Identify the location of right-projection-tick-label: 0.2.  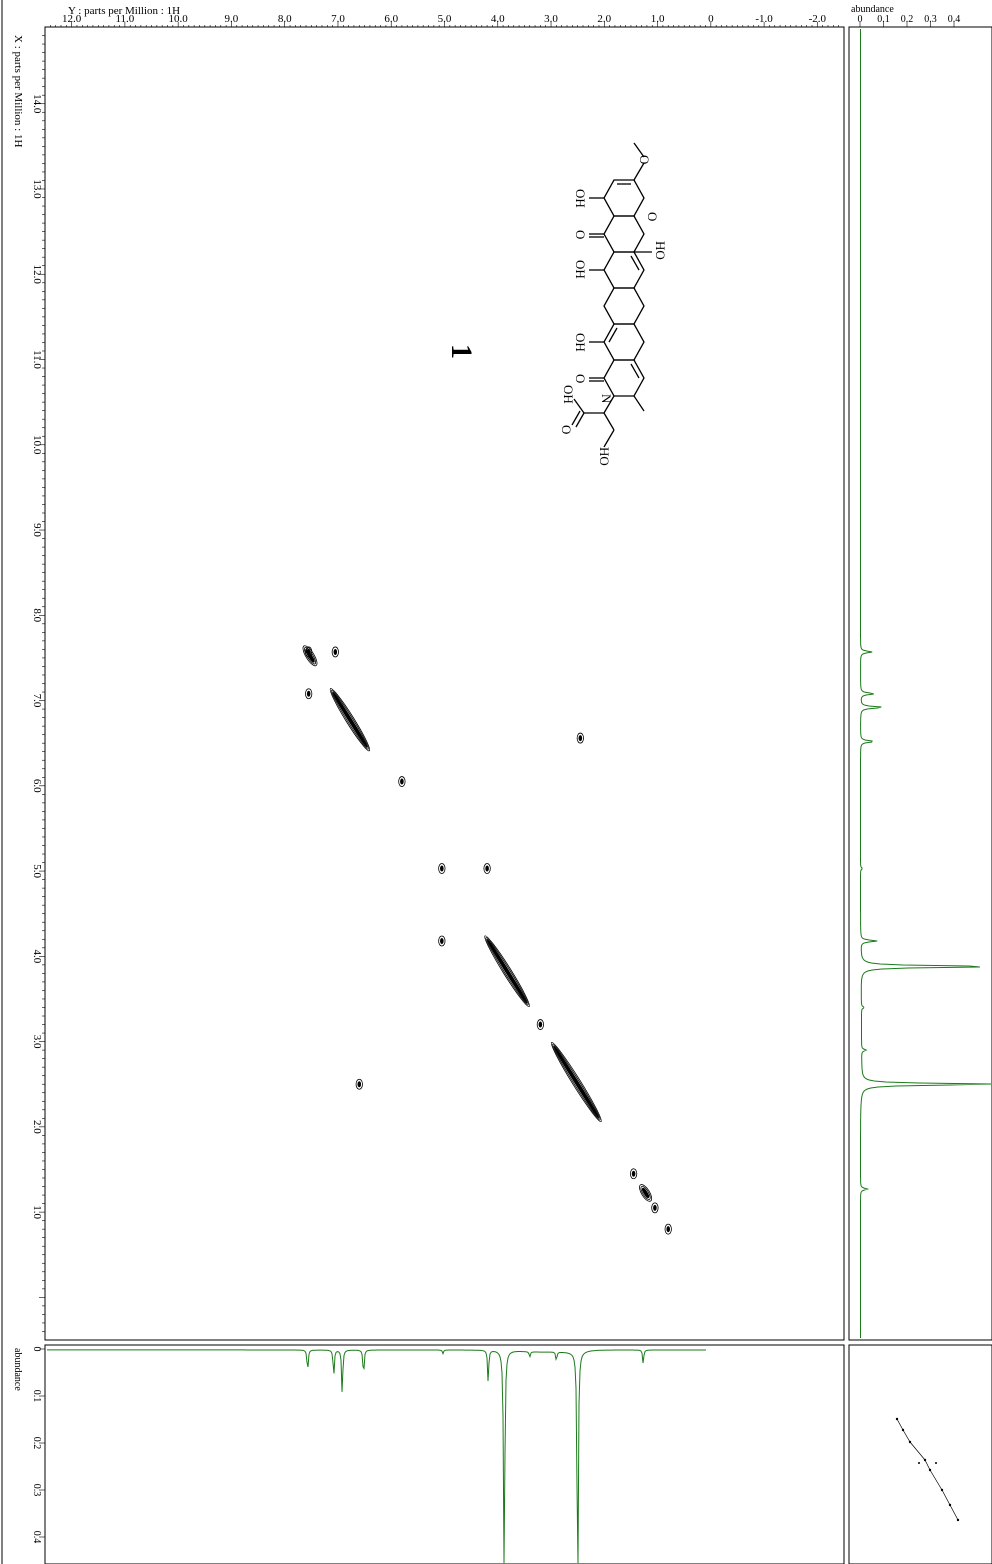
(907, 19).